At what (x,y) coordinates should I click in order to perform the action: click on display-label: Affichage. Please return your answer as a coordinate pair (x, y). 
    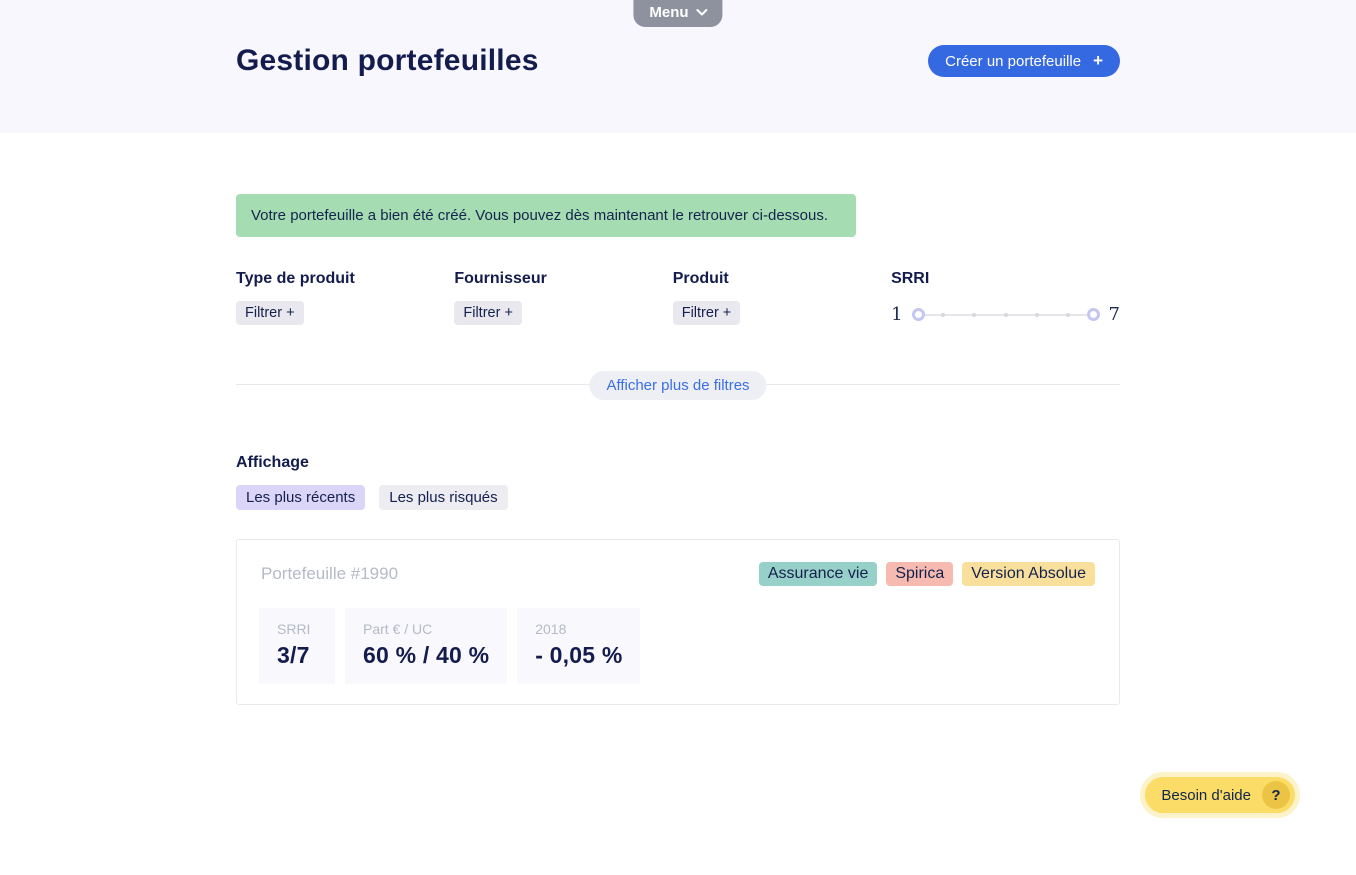
    Looking at the image, I should click on (272, 462).